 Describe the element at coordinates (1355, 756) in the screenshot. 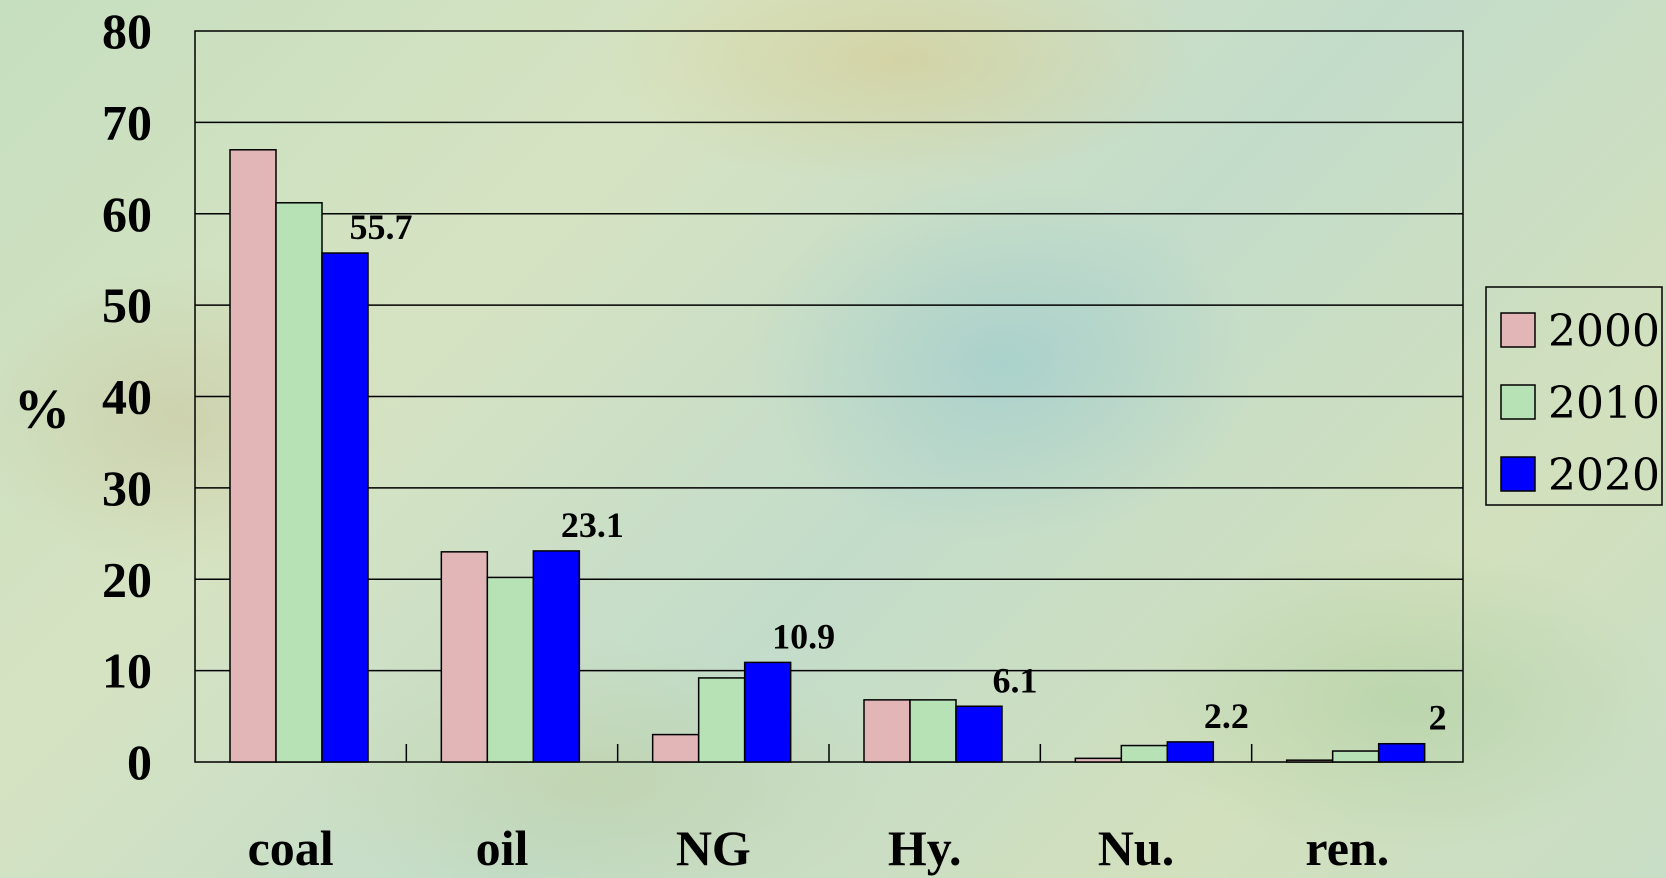

I see `bar-ren.-2010` at that location.